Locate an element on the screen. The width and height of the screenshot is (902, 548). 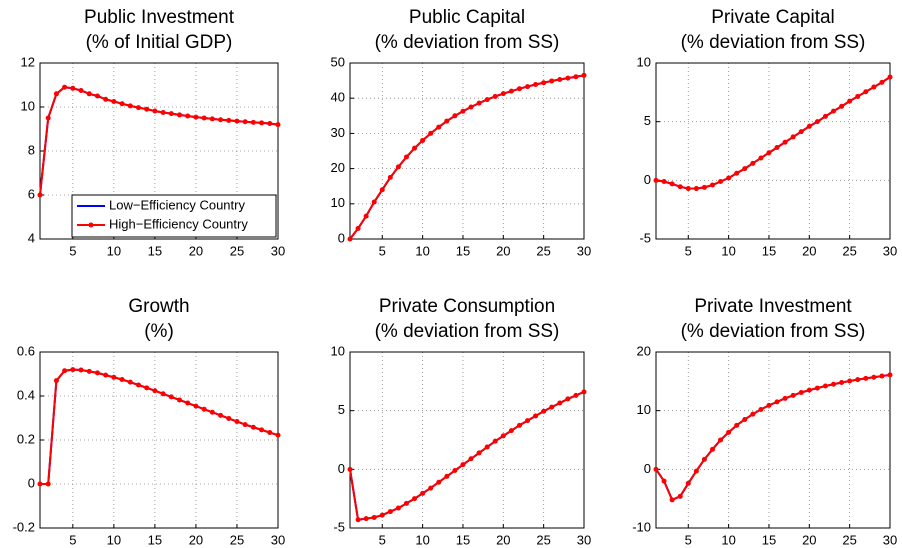
y-tick-label: 6 is located at coordinates (31, 193).